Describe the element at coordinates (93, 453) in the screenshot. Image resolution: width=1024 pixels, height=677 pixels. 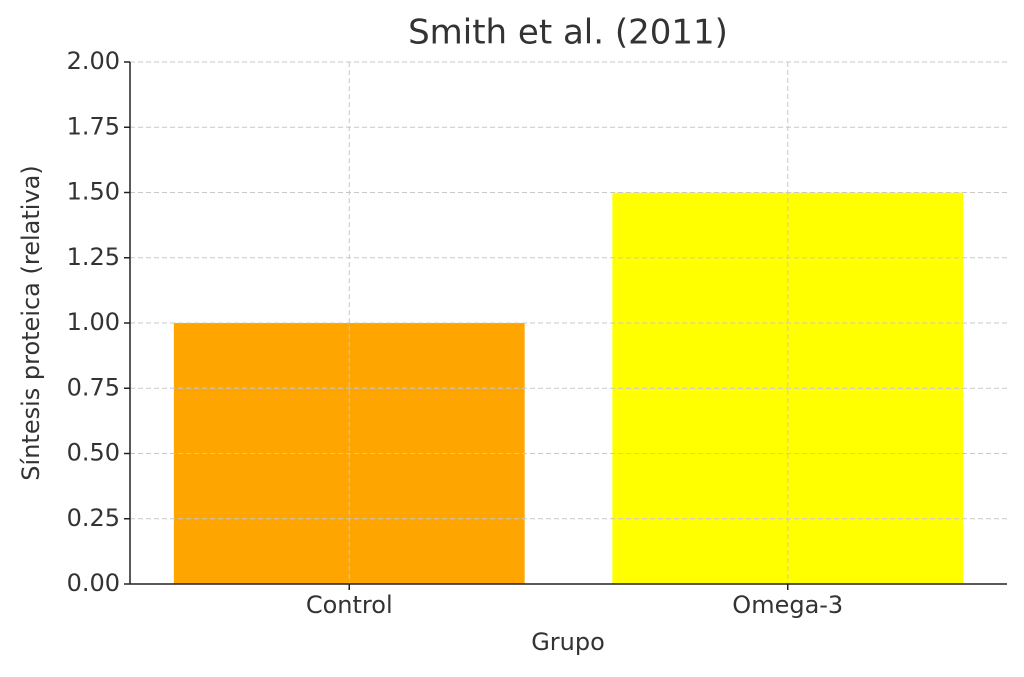
I see `y-tick-label: 0.50` at that location.